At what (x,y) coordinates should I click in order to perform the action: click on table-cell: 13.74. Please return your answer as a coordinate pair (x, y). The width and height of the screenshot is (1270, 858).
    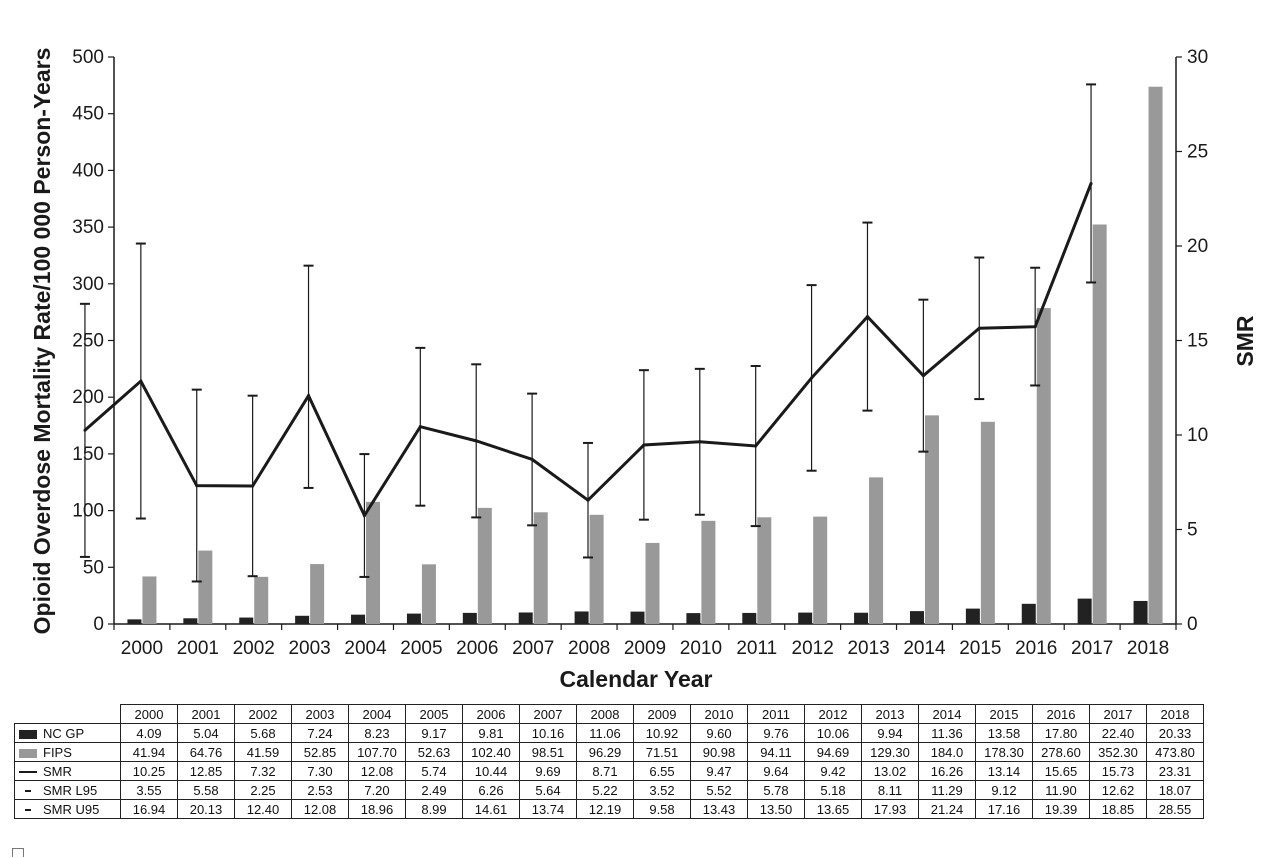
    Looking at the image, I should click on (548, 809).